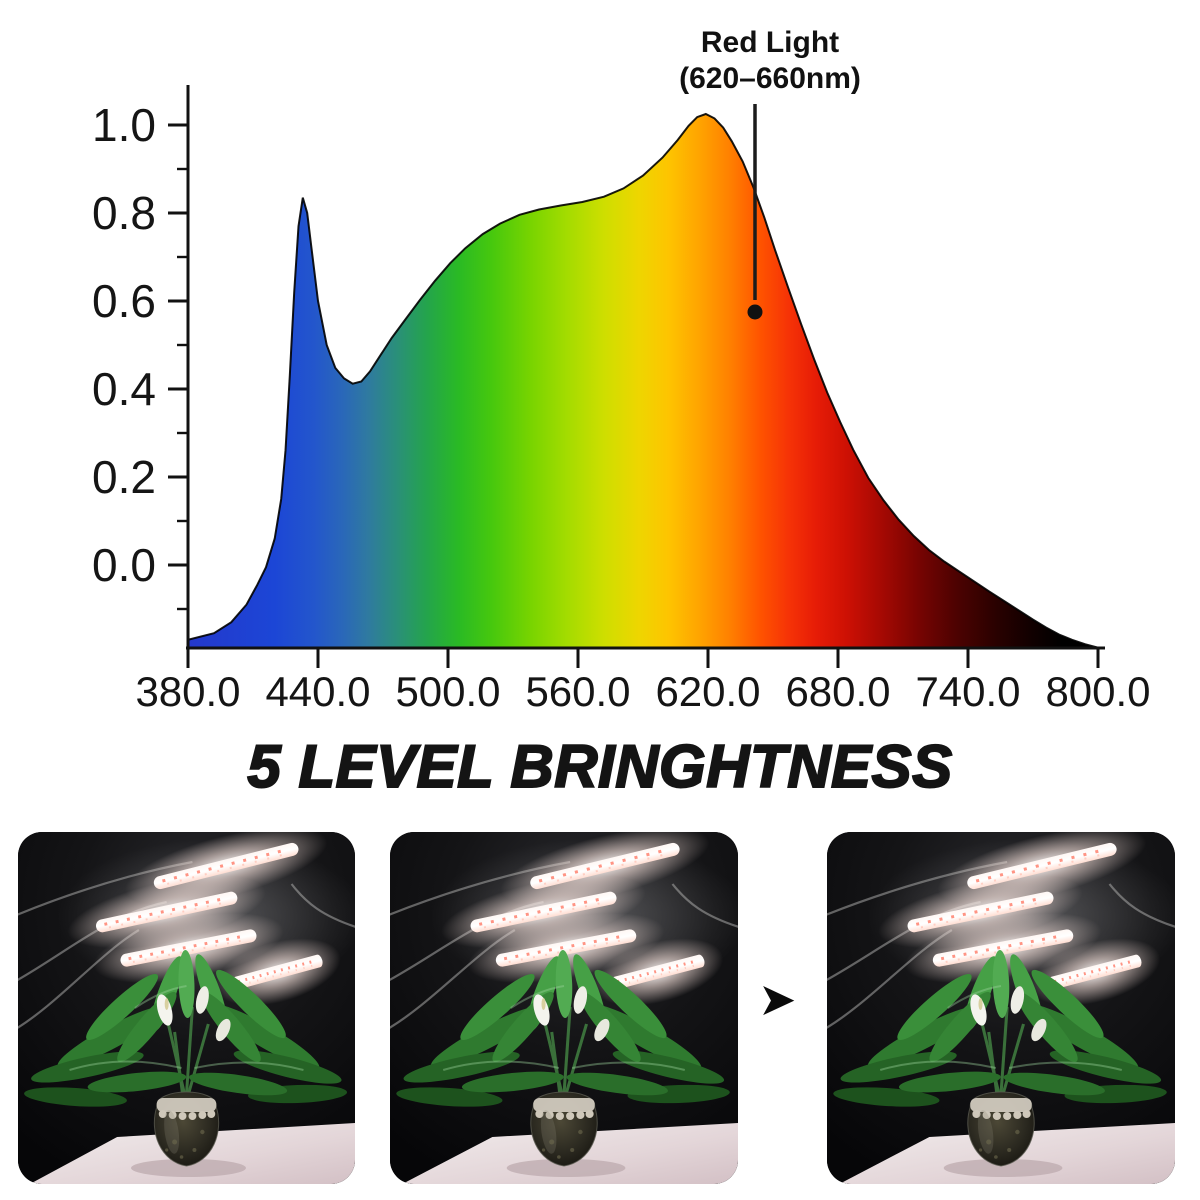  I want to click on red-light-annotation: Red Light (620–660nm), so click(770, 173).